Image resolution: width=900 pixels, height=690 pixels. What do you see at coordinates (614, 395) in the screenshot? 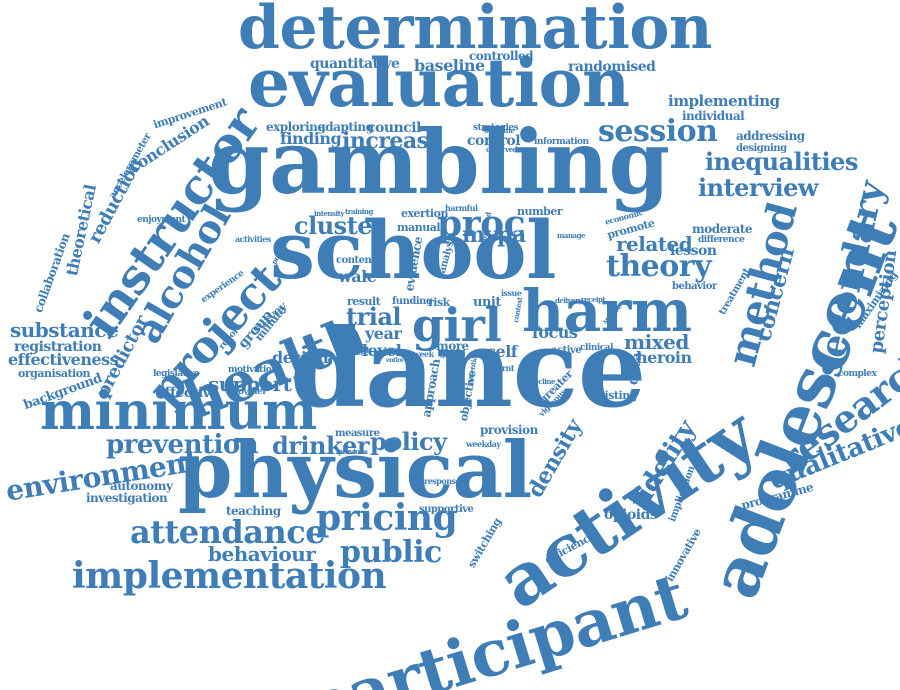
I see `word: existing` at bounding box center [614, 395].